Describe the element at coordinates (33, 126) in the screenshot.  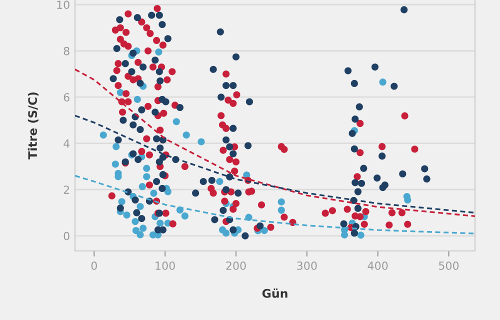
I see `y-axis-title: Titre (S/C)` at that location.